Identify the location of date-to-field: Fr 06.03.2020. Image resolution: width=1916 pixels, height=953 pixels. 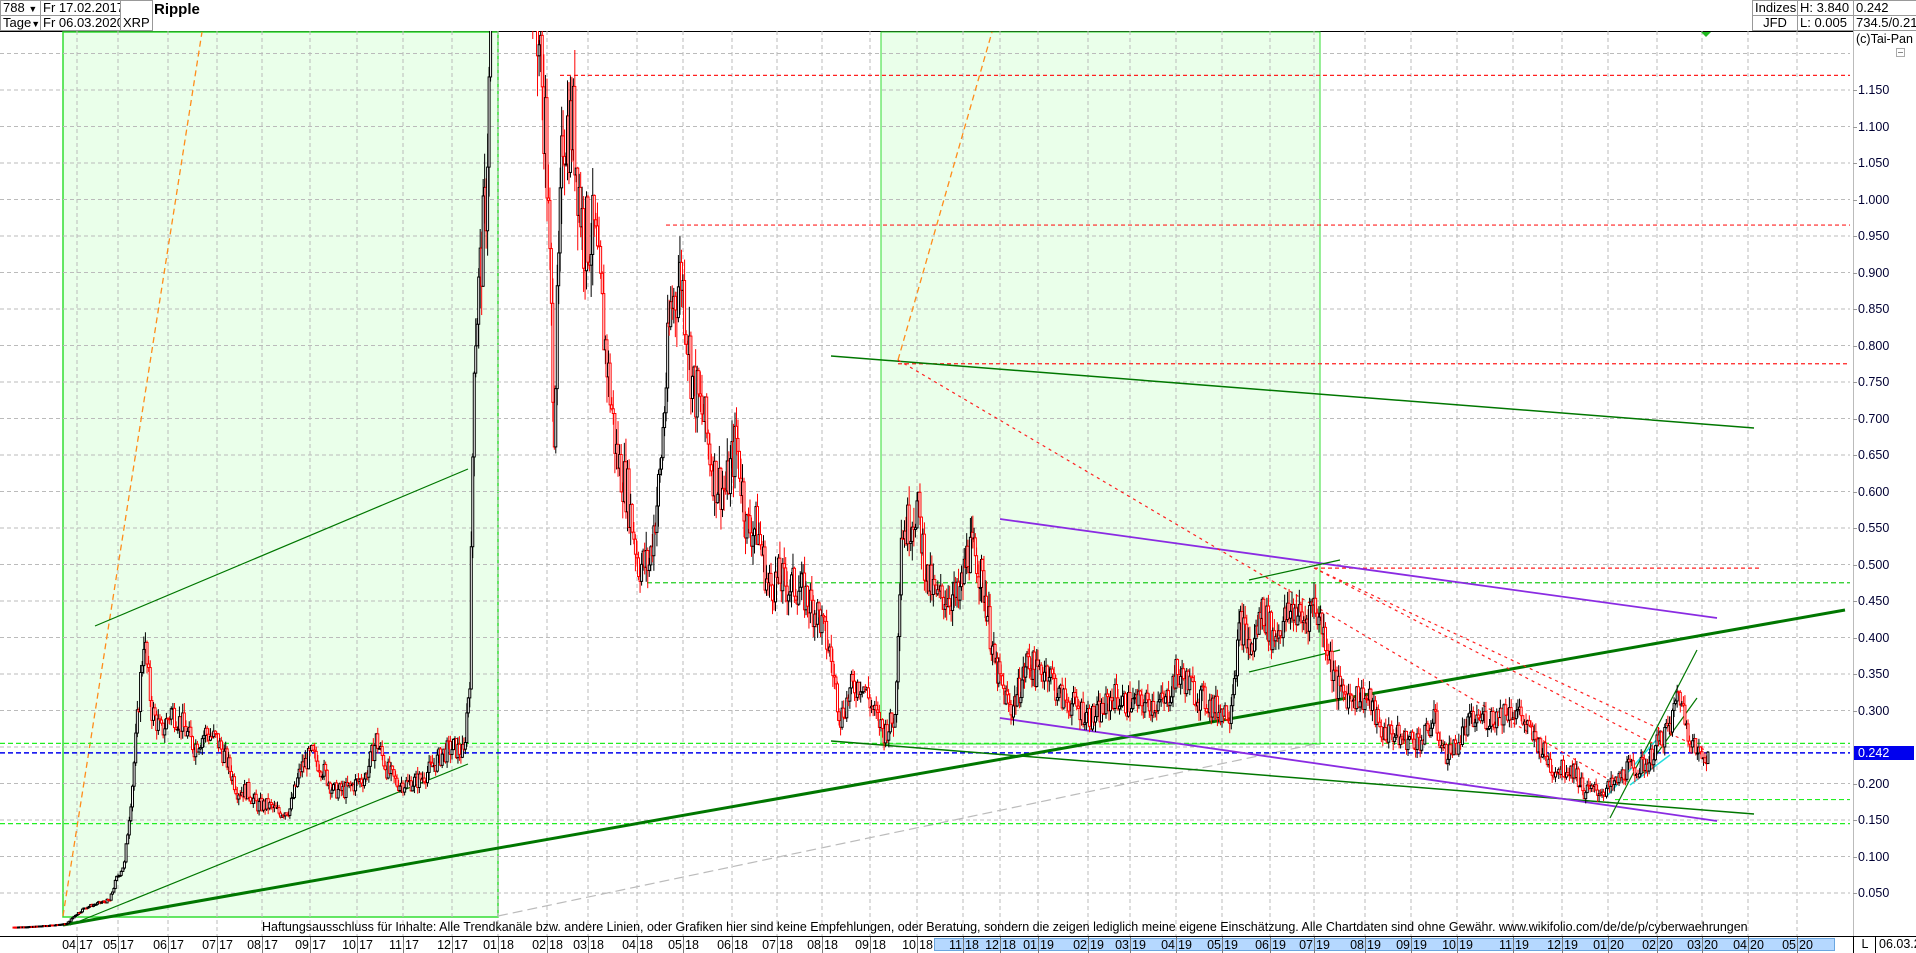
(82, 23).